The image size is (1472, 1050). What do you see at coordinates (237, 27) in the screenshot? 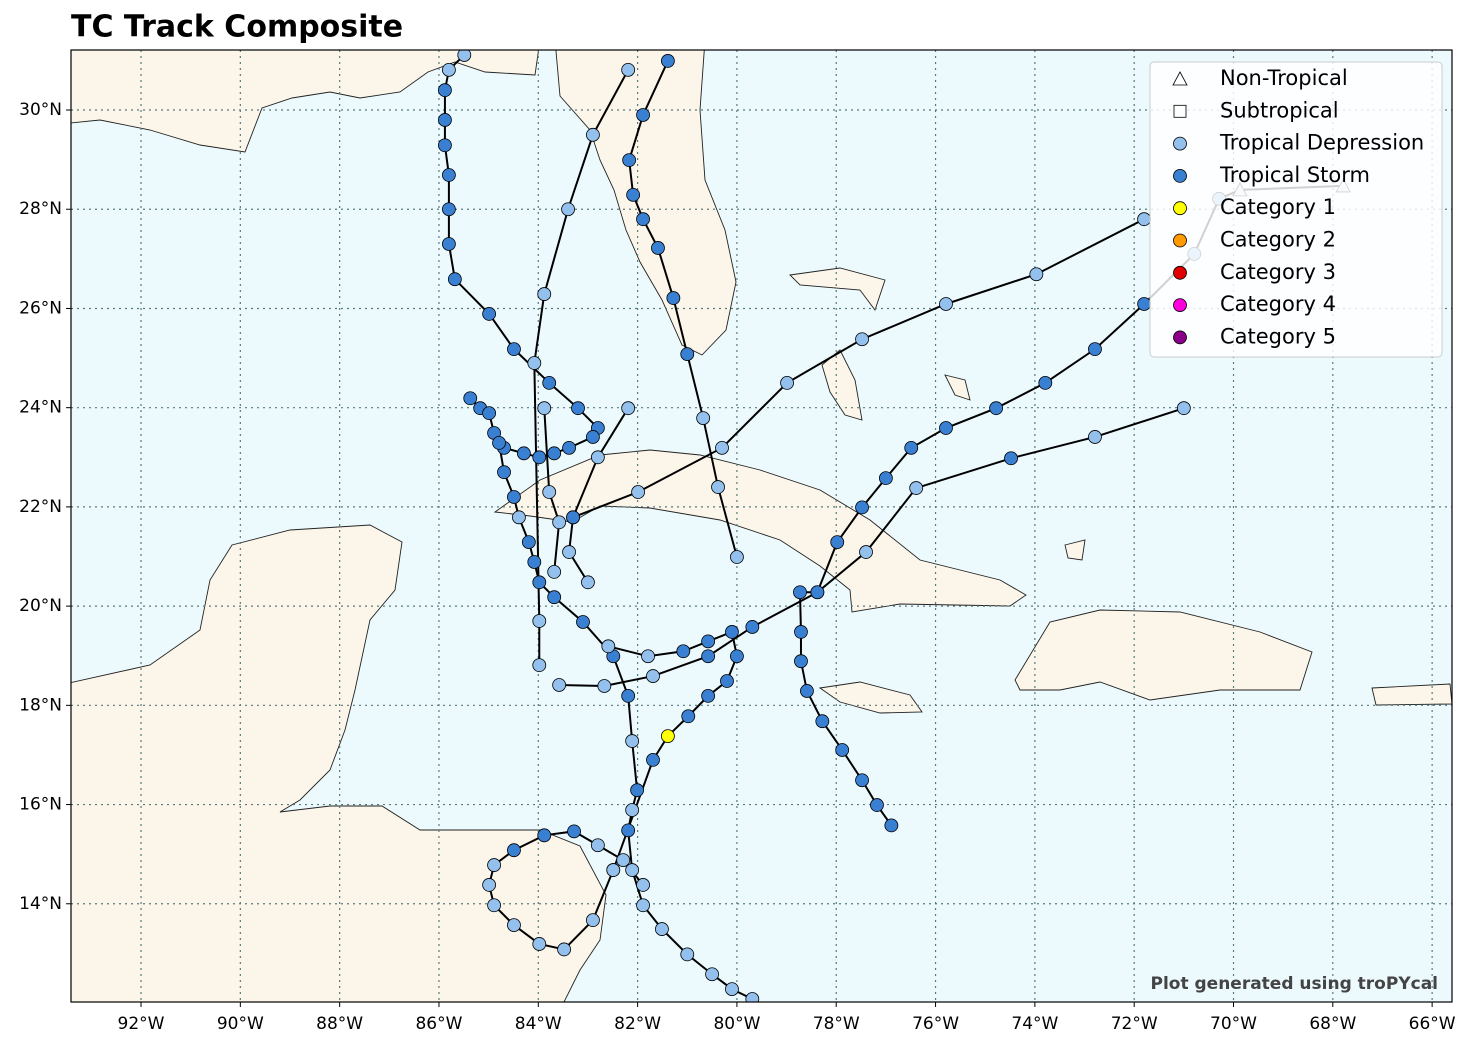
I see `map-title: TC Track Composite` at bounding box center [237, 27].